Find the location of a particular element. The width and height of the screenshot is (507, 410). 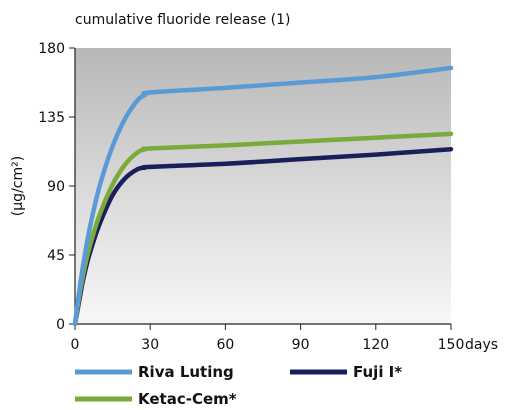

y-tick-label: 90 is located at coordinates (56, 187).